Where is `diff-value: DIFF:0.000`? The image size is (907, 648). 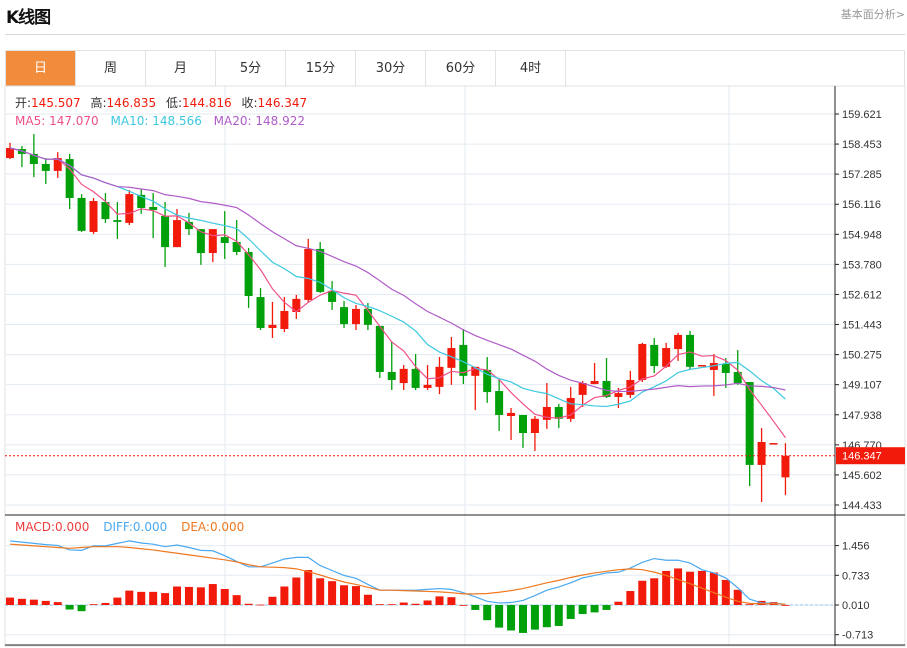 diff-value: DIFF:0.000 is located at coordinates (135, 527).